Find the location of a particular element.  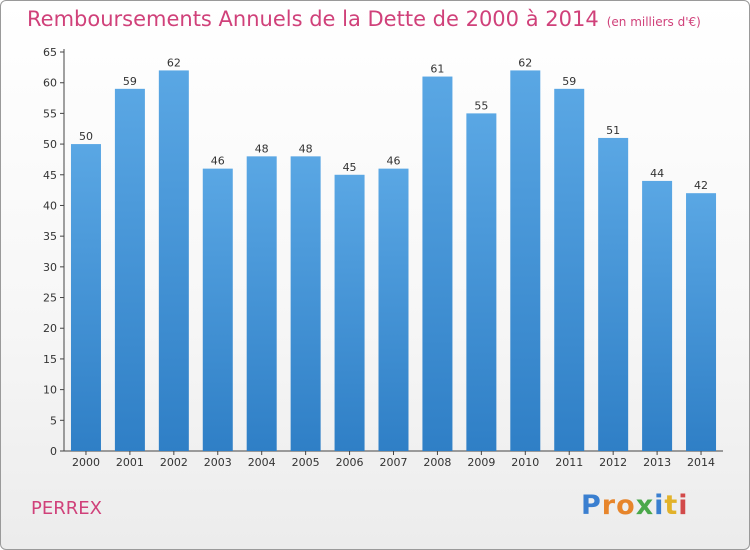

x-tick-label: 2011 is located at coordinates (569, 462).